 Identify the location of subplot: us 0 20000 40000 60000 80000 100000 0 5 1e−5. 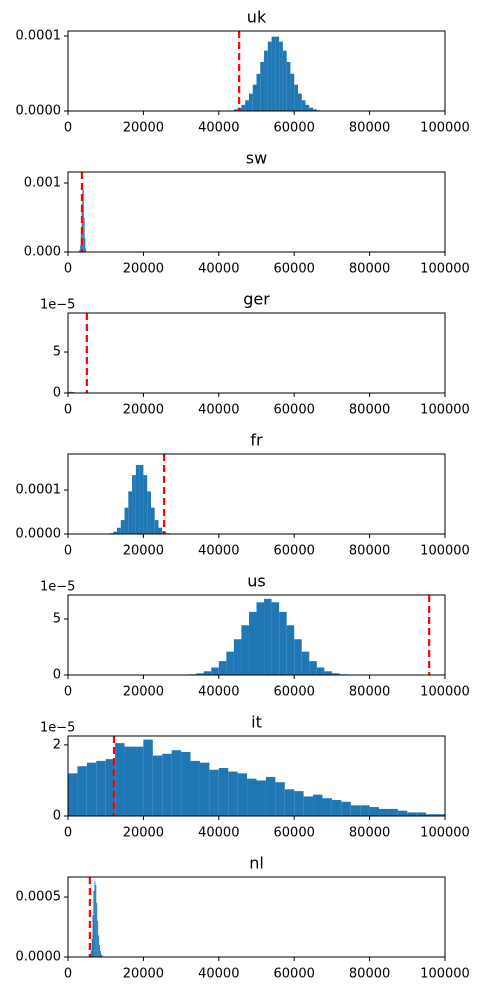
(255, 636).